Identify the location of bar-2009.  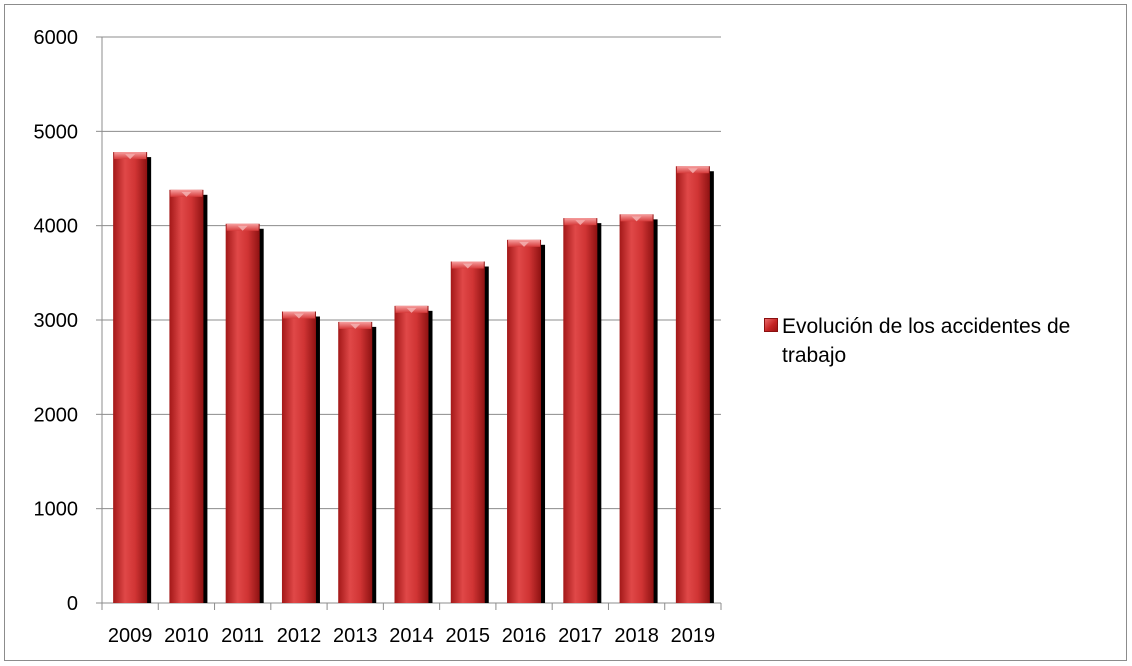
(132, 377).